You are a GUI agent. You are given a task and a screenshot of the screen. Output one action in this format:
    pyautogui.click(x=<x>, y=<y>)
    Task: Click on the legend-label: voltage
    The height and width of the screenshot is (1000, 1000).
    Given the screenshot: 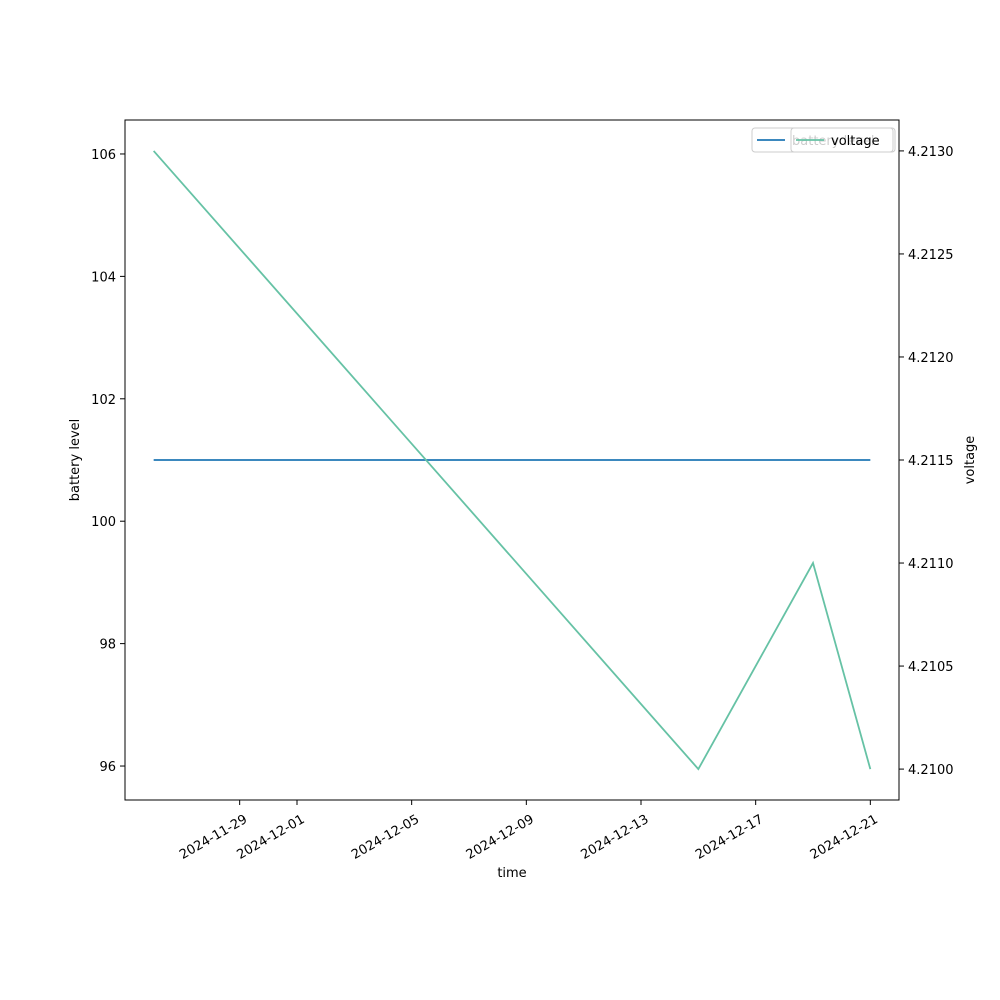 What is the action you would take?
    pyautogui.click(x=855, y=141)
    